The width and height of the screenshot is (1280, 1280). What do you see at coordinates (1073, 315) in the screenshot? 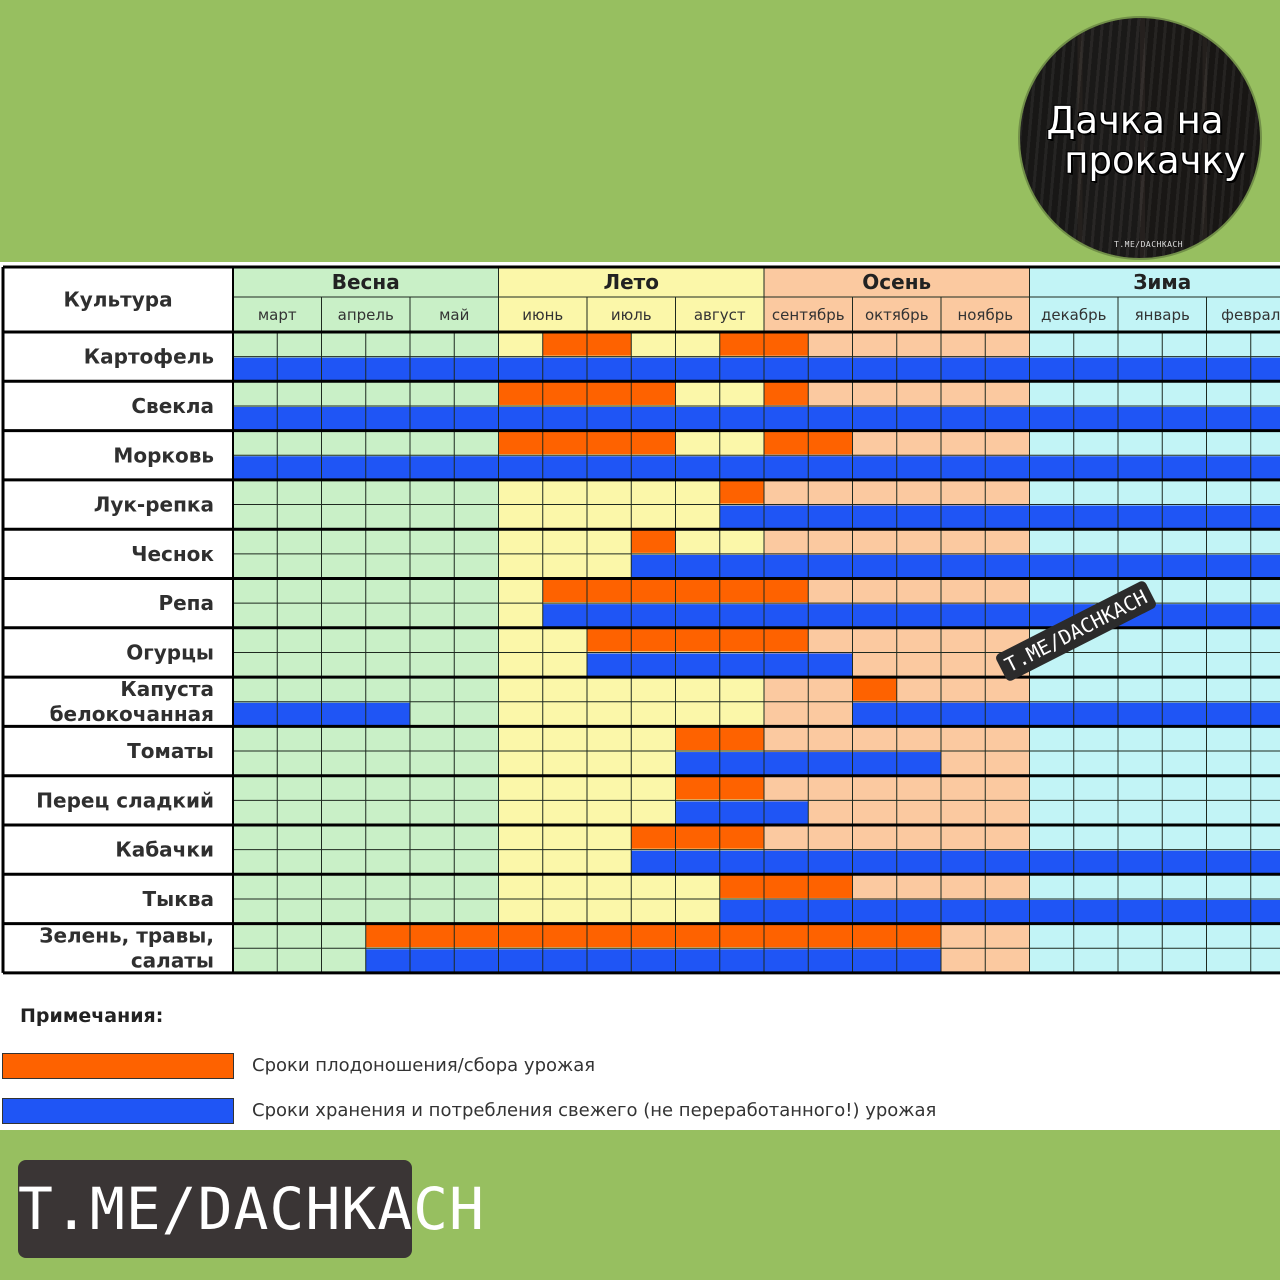
I see `month-label: декабрь` at bounding box center [1073, 315].